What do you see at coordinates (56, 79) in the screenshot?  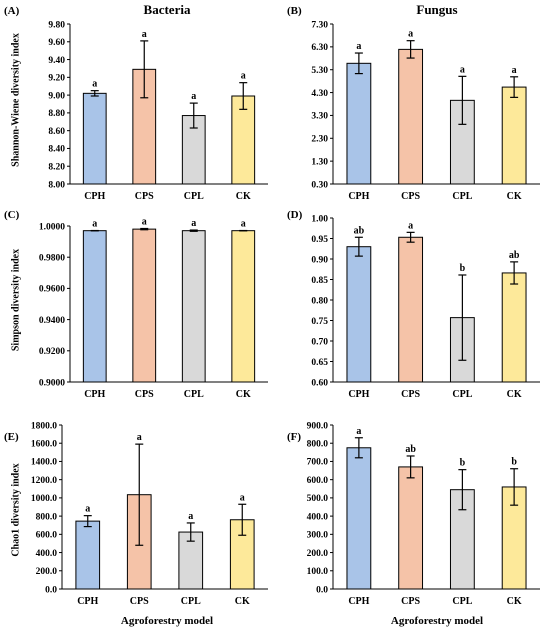 I see `y-tick-label: 9.20` at bounding box center [56, 79].